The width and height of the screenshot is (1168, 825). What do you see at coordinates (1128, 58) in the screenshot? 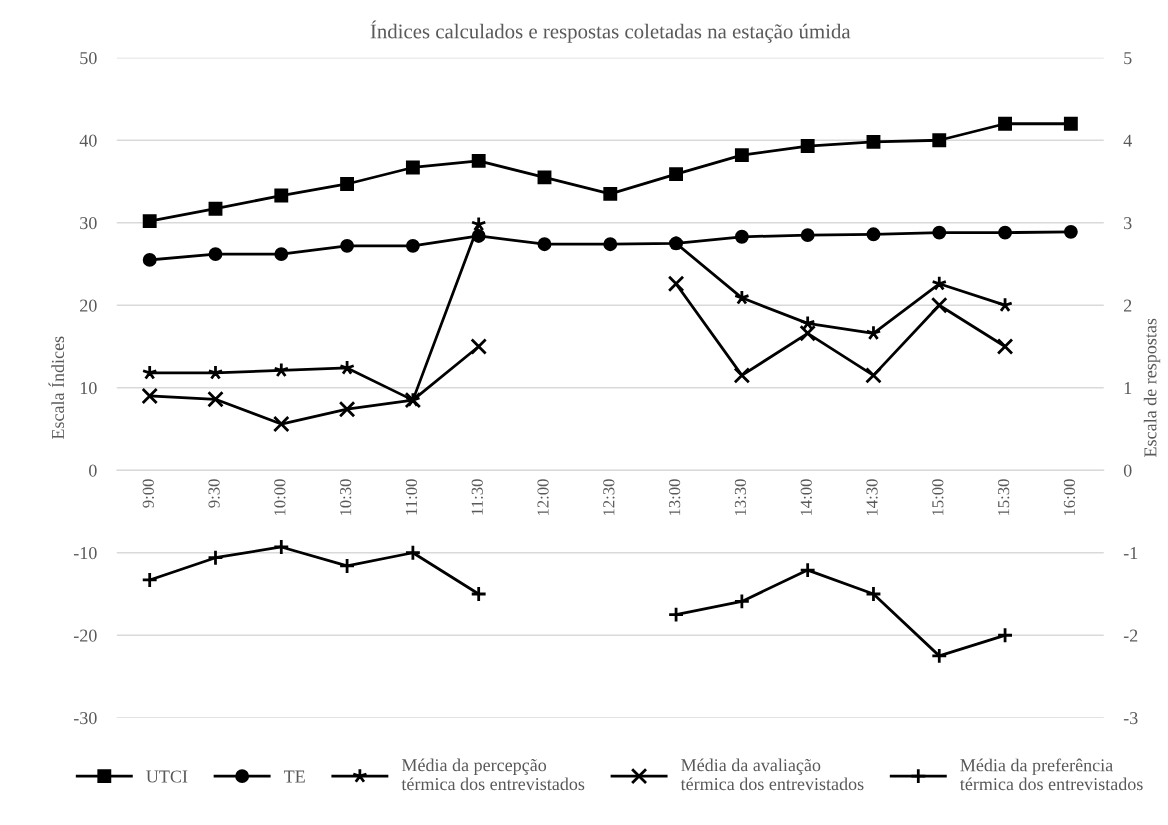
I see `y2-tick-label: 5` at bounding box center [1128, 58].